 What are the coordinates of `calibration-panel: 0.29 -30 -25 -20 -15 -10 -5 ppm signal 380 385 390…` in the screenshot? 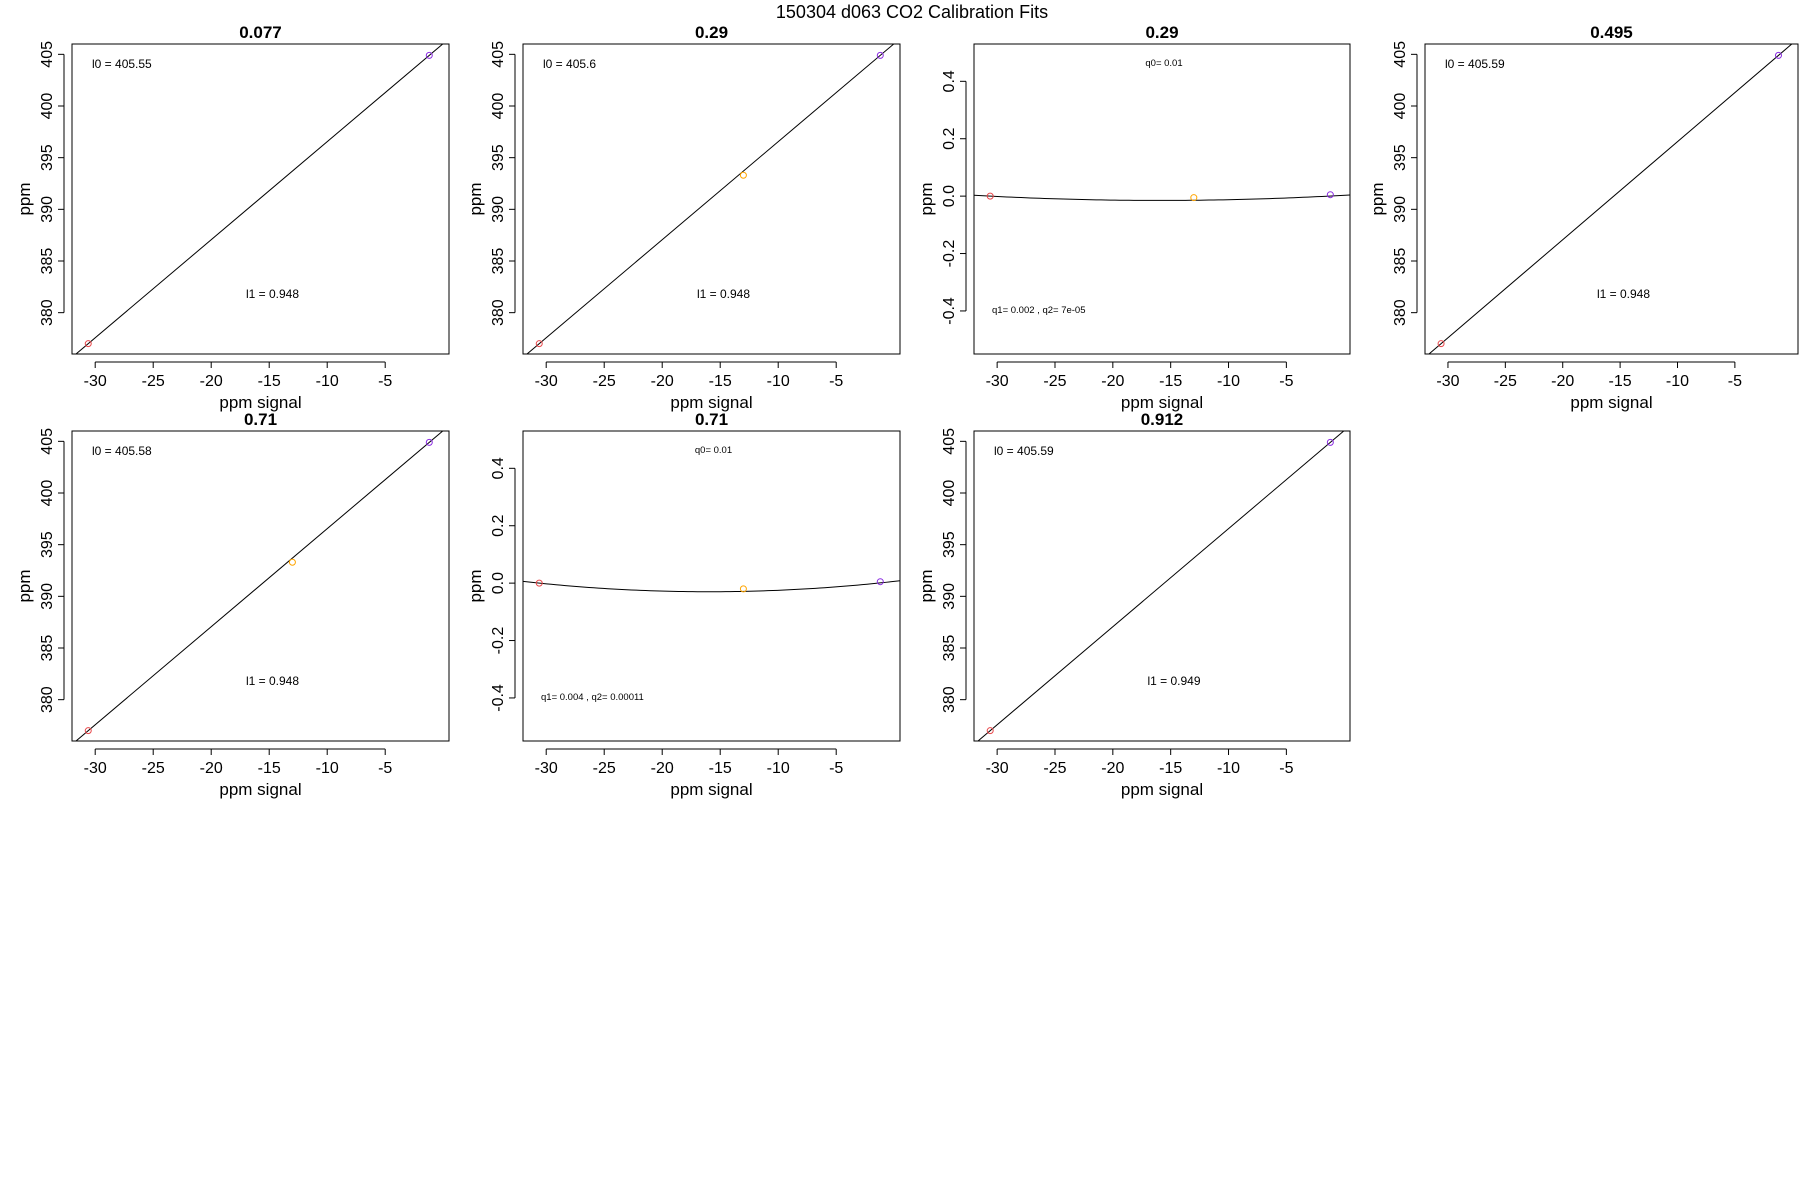 It's located at (683, 217).